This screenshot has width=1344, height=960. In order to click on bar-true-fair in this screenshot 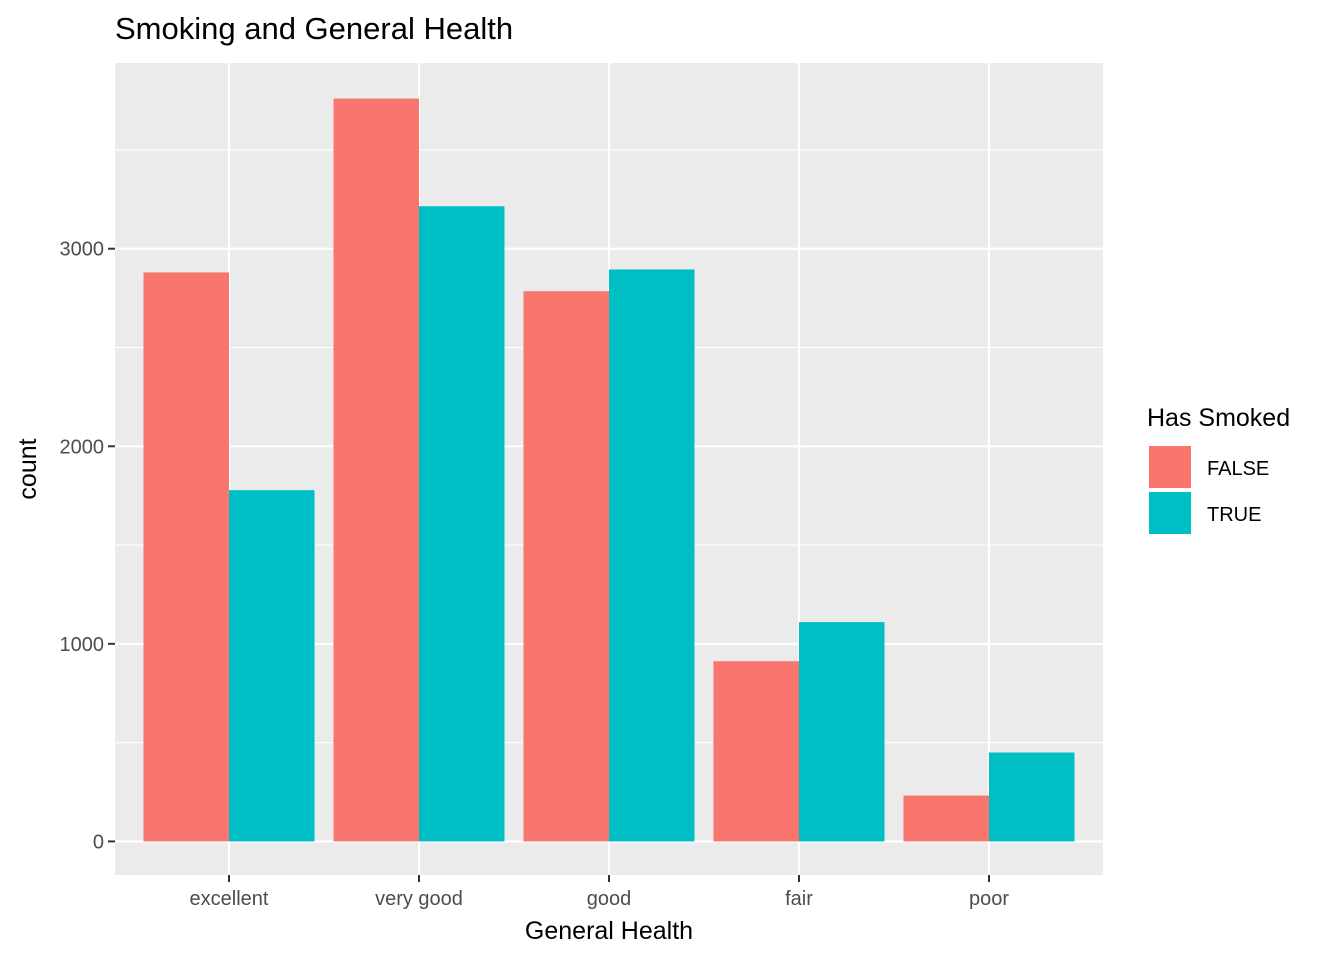, I will do `click(842, 732)`.